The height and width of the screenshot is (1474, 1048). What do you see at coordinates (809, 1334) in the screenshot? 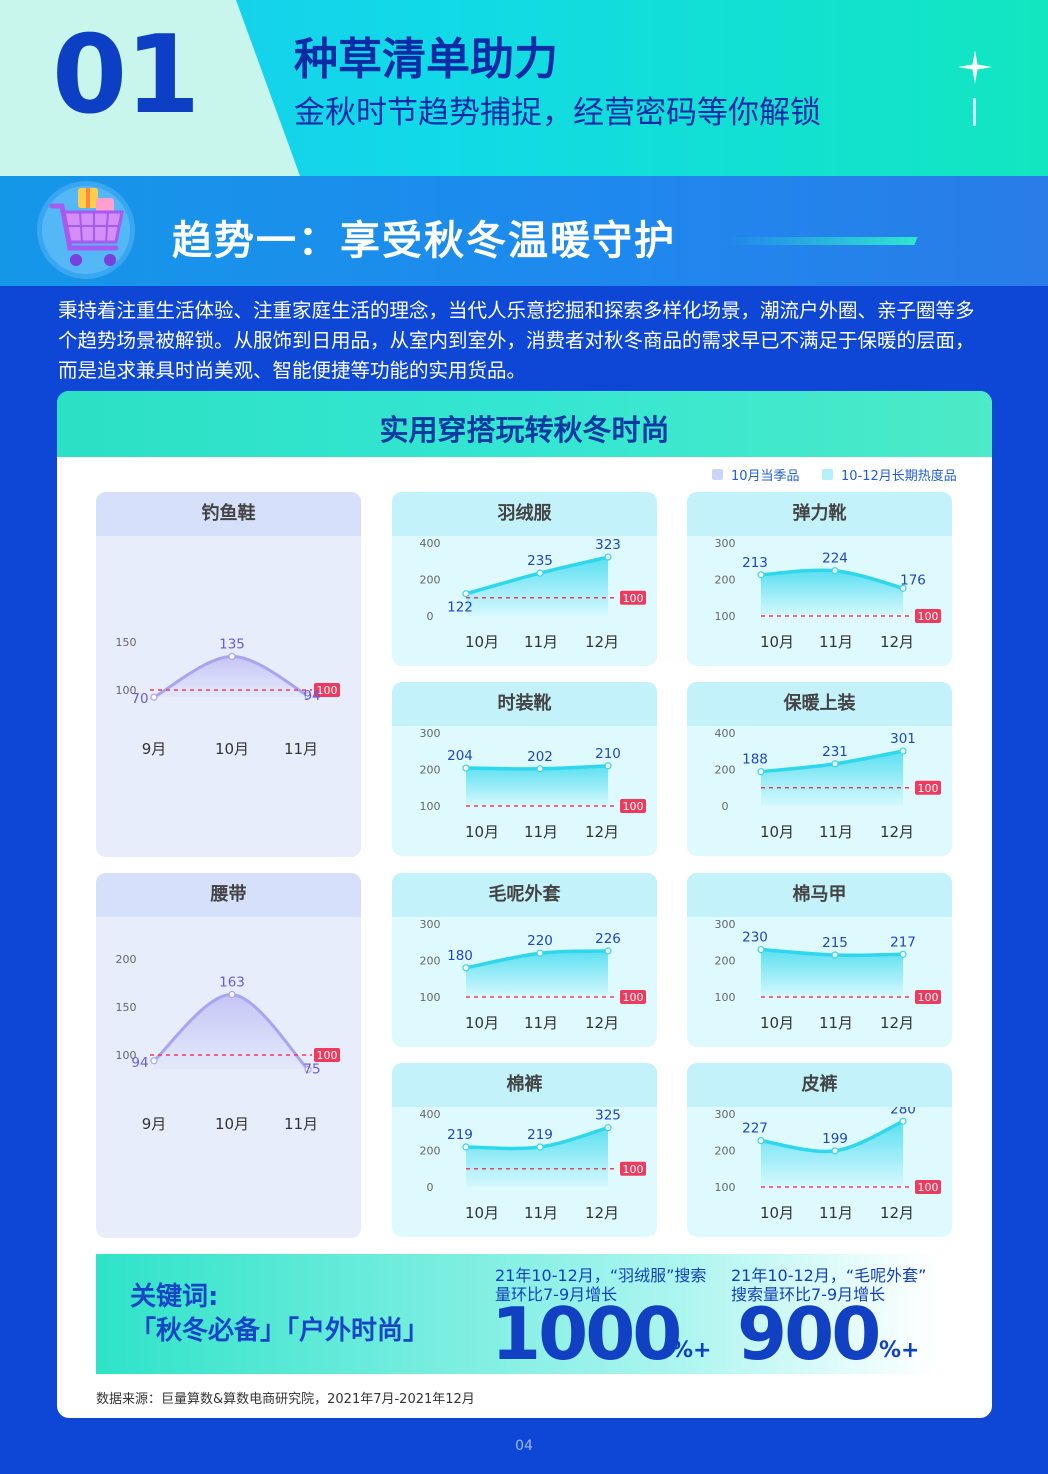
I see `stat-value: 900` at bounding box center [809, 1334].